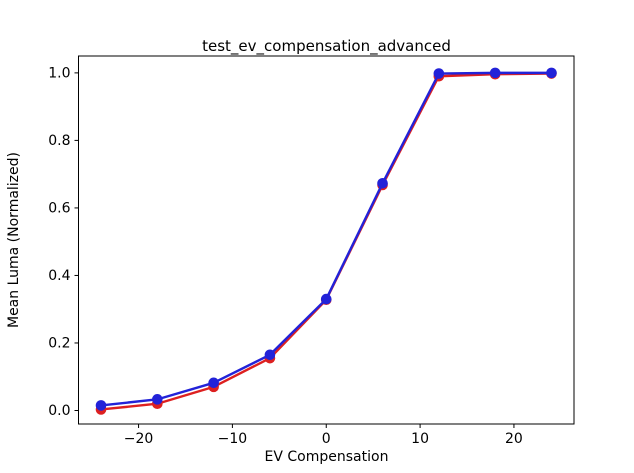 This screenshot has height=473, width=634. Describe the element at coordinates (59, 141) in the screenshot. I see `y-tick-label: 0.8` at that location.